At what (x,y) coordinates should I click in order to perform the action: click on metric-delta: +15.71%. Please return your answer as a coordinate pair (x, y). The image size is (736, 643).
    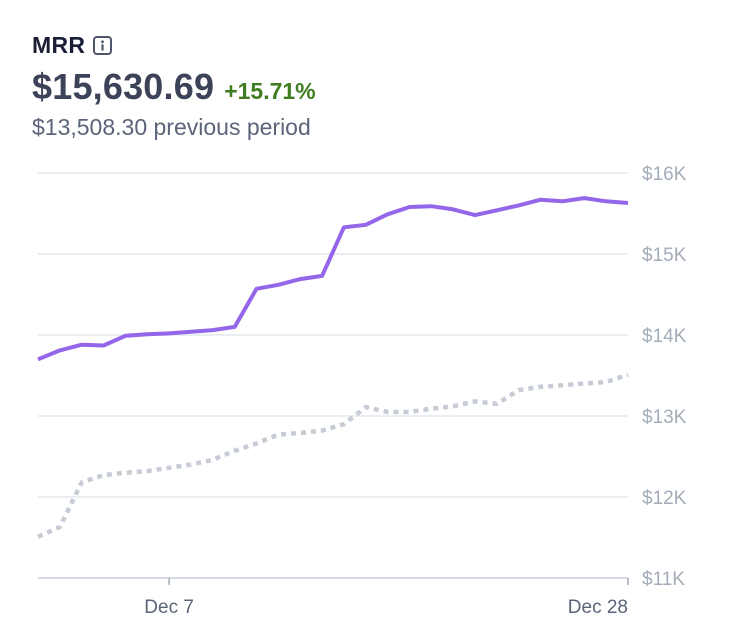
    Looking at the image, I should click on (270, 91).